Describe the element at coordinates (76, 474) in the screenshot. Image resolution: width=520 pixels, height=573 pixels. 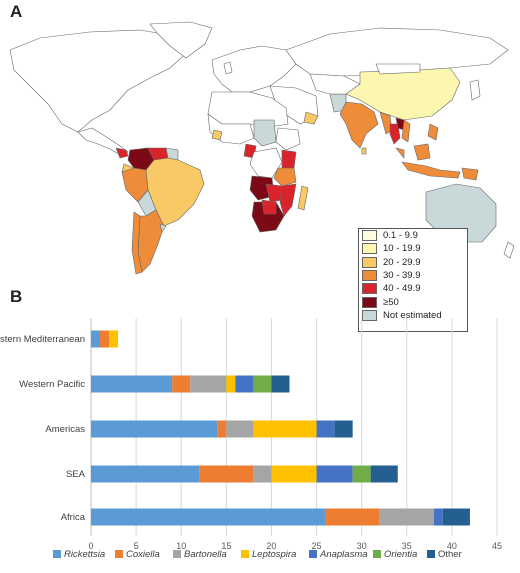
I see `category-label: SEA` at that location.